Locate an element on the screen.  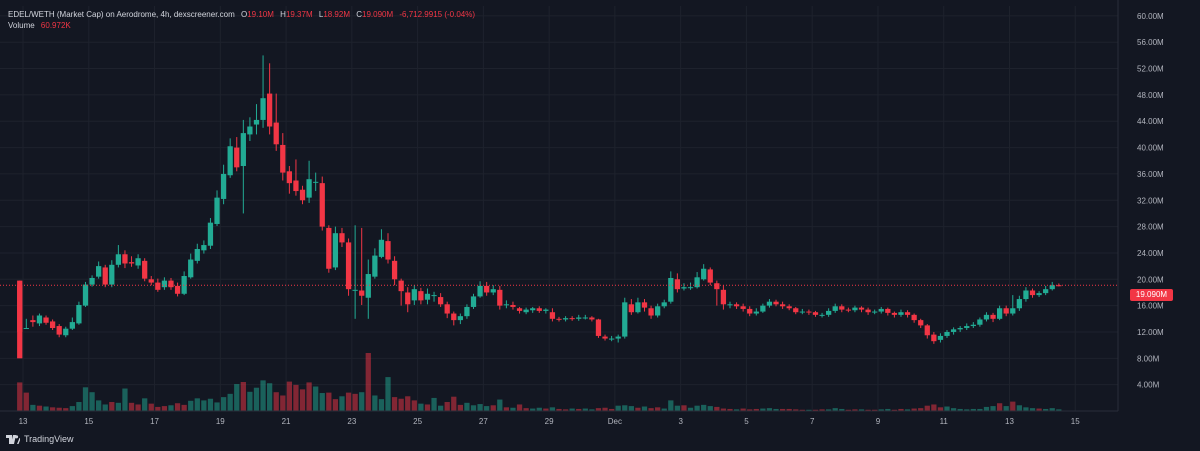
y-tick-label: 4.00M is located at coordinates (1148, 385).